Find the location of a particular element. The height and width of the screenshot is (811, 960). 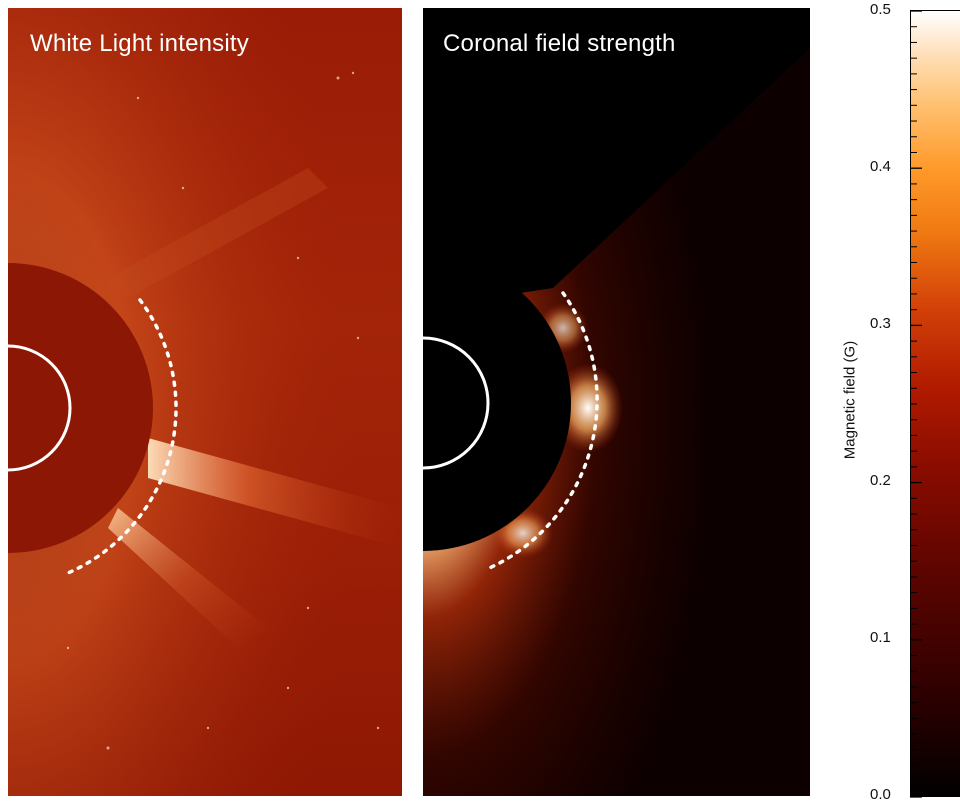

solar-limb-circle is located at coordinates (40, 408).